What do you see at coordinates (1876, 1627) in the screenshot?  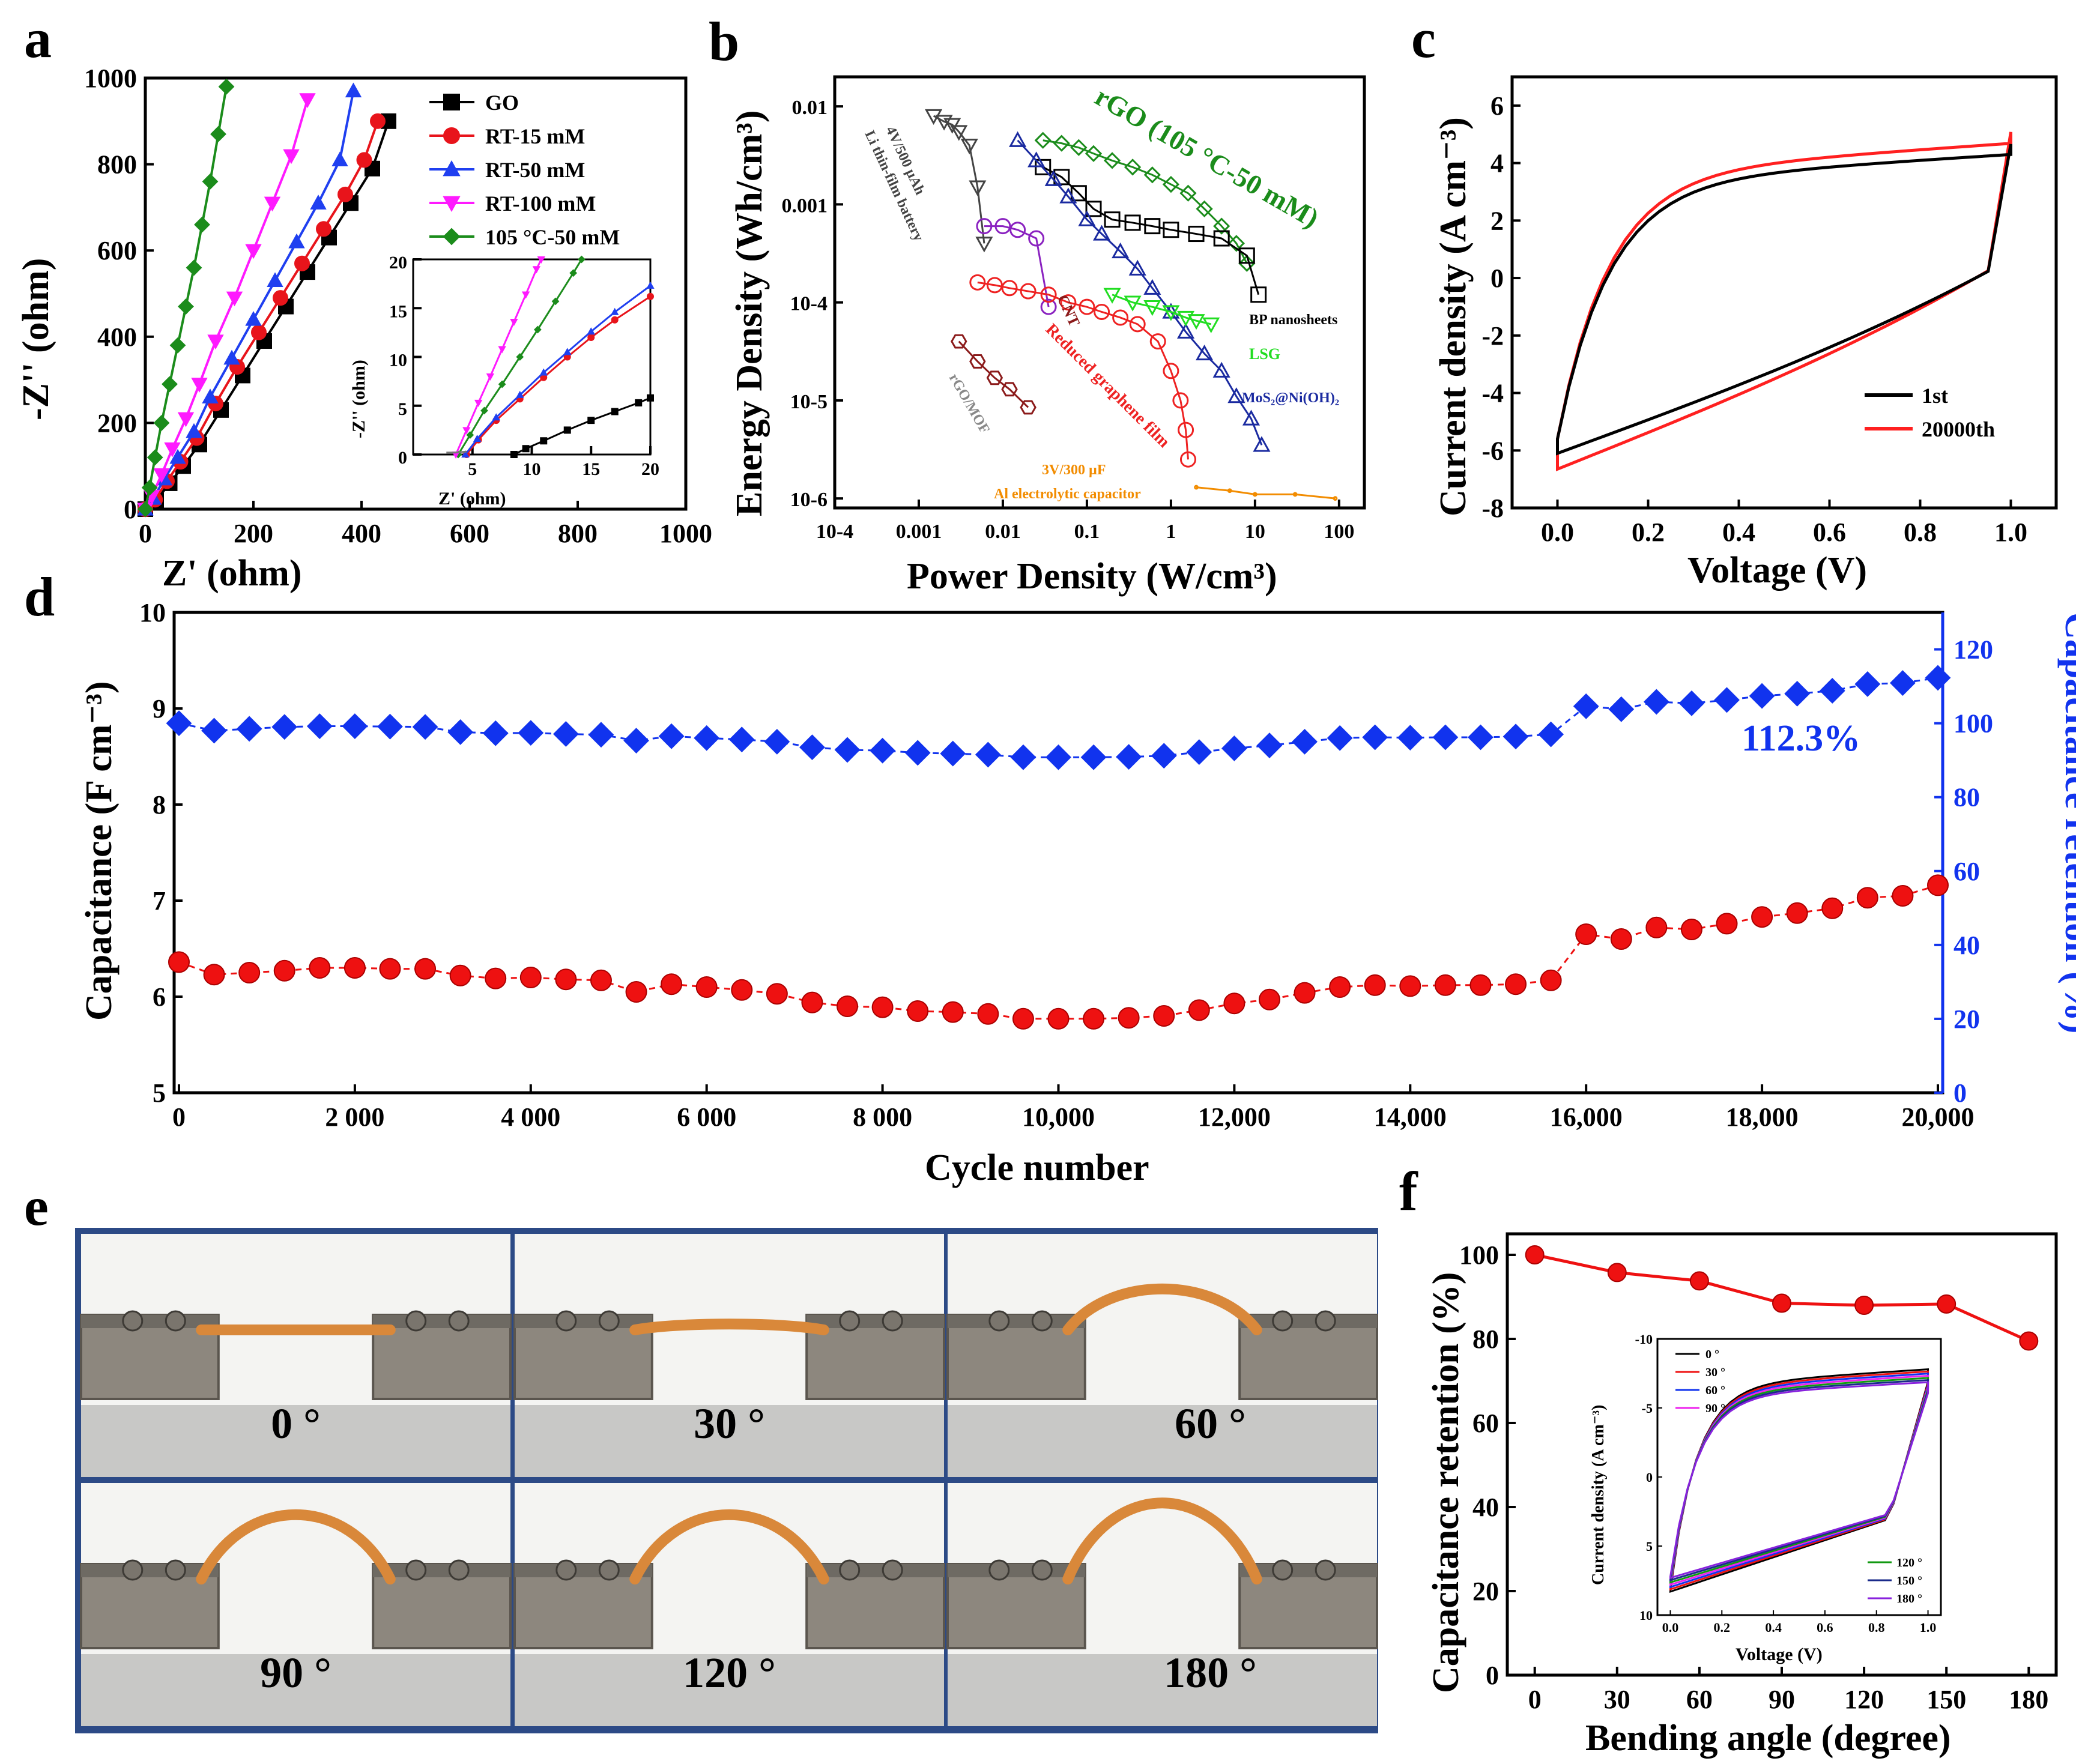 I see `chart-f-inset-xtick-label: 0.8` at bounding box center [1876, 1627].